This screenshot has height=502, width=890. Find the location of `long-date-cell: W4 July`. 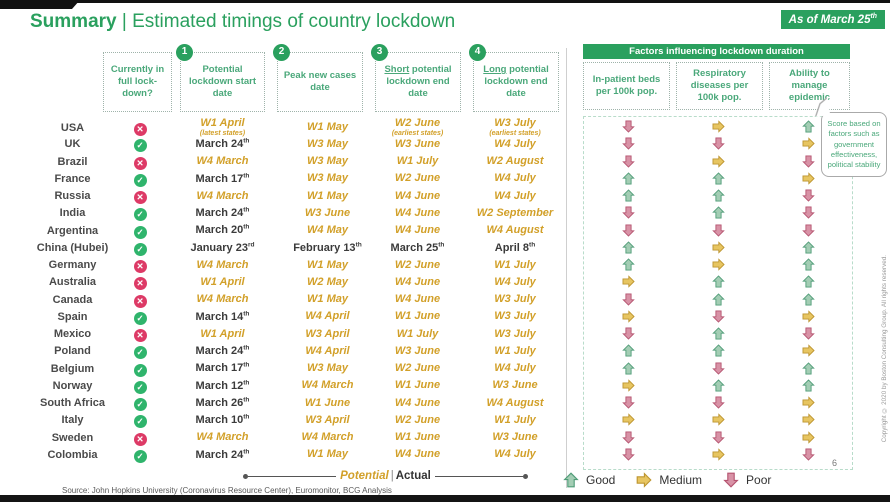

long-date-cell: W4 July is located at coordinates (515, 282).